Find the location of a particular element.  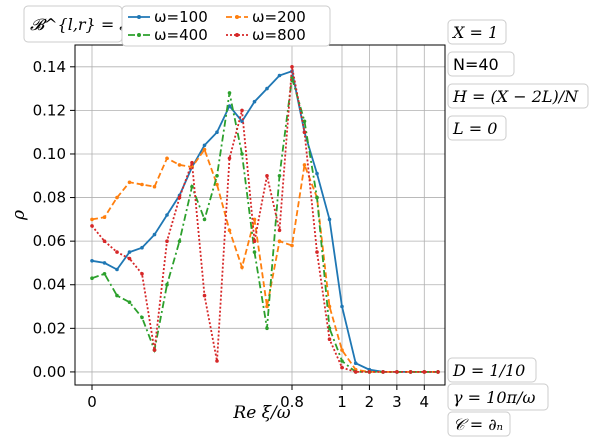

x-tick-label: 0.8 is located at coordinates (292, 402).